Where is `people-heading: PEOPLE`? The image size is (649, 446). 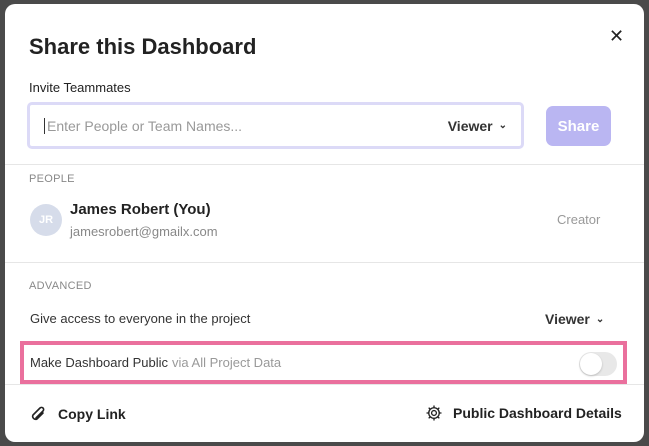 people-heading: PEOPLE is located at coordinates (52, 179).